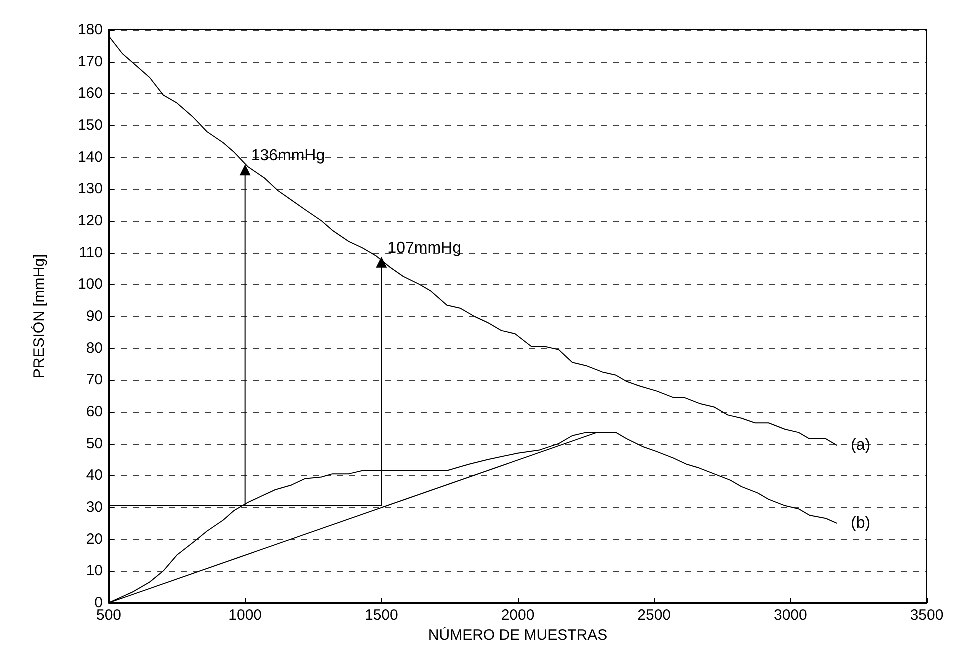 This screenshot has width=975, height=671. I want to click on annotation: 136mmHg, so click(288, 156).